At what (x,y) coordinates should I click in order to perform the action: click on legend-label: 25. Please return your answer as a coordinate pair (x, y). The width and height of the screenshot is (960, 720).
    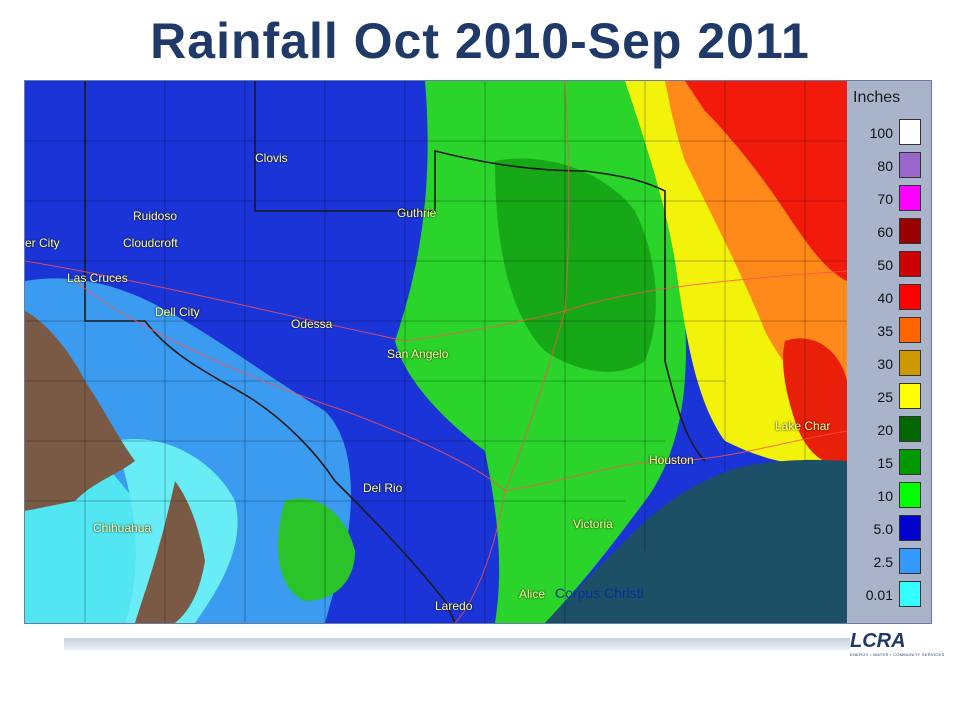
    Looking at the image, I should click on (885, 397).